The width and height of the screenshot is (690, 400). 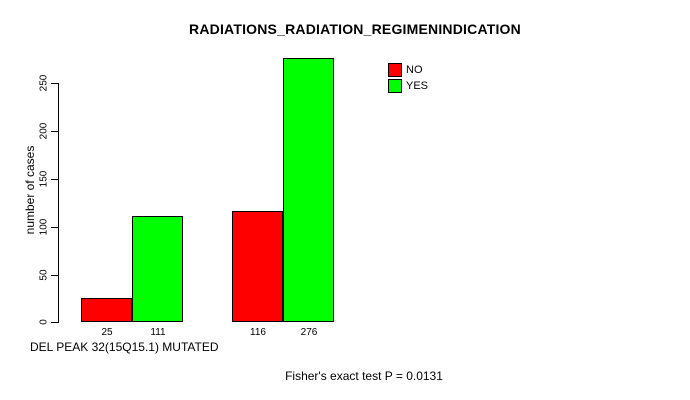 I want to click on bar-group1-no, so click(x=106, y=310).